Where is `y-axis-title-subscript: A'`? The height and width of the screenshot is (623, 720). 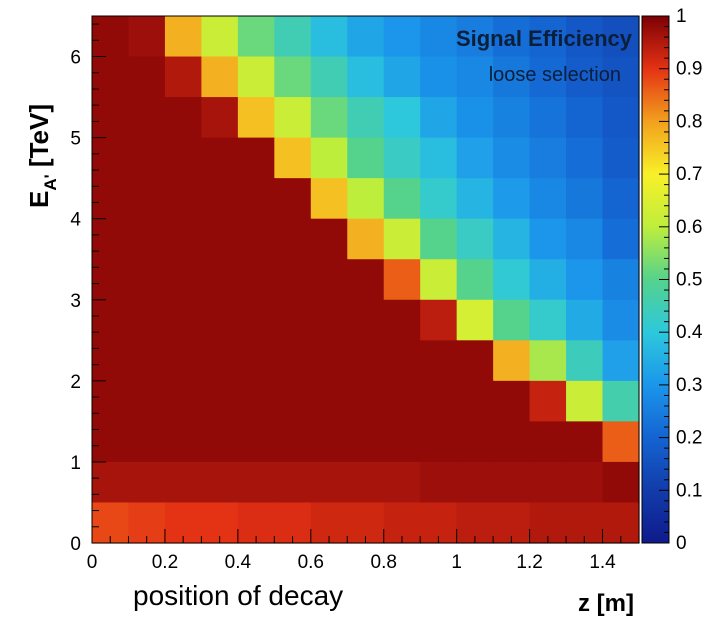 y-axis-title-subscript: A' is located at coordinates (50, 182).